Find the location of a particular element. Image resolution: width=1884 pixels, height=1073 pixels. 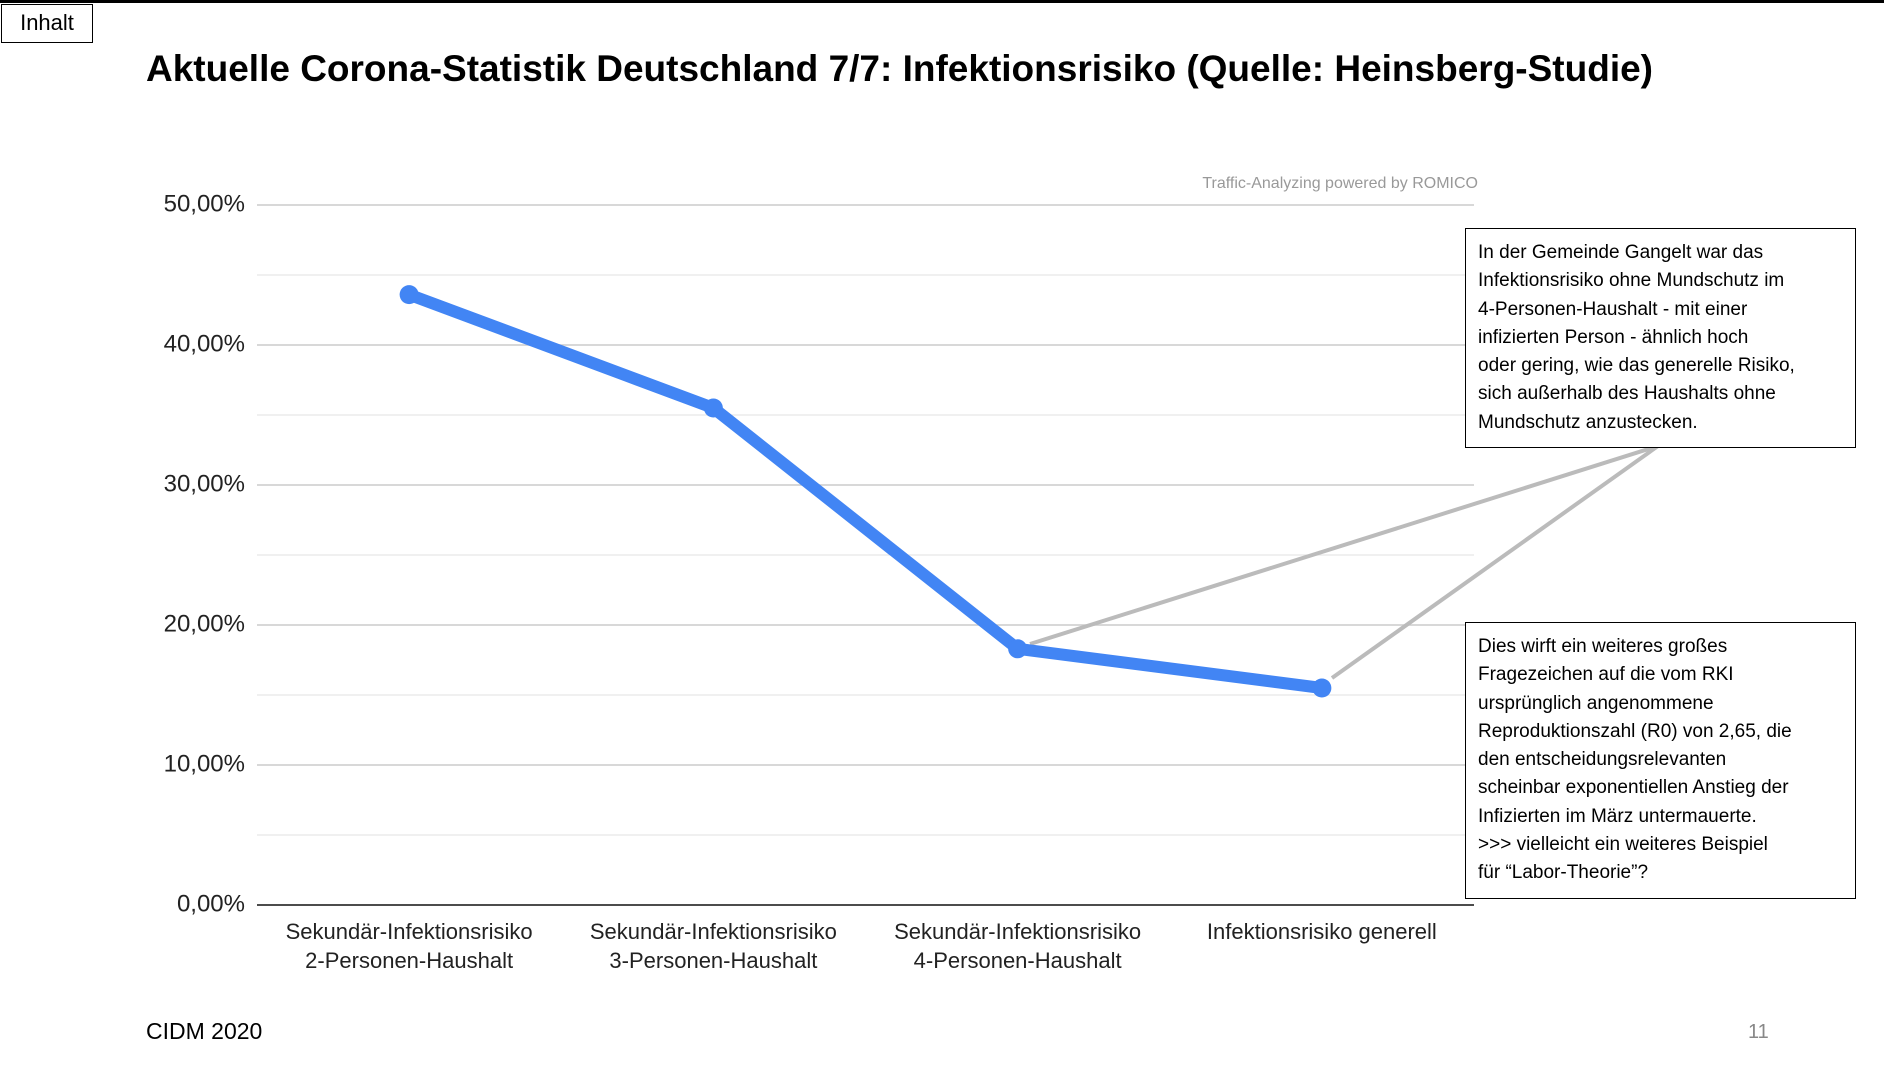

x-tick-label: Infektionsrisiko generell is located at coordinates (1321, 931).